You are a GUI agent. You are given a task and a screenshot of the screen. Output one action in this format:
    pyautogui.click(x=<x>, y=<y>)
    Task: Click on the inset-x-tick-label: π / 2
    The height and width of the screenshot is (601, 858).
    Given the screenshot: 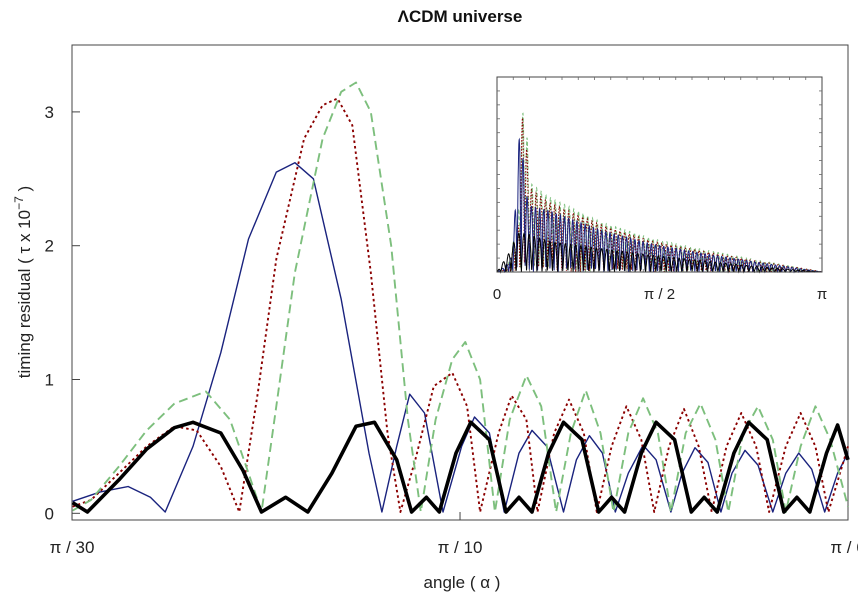 What is the action you would take?
    pyautogui.click(x=659, y=294)
    